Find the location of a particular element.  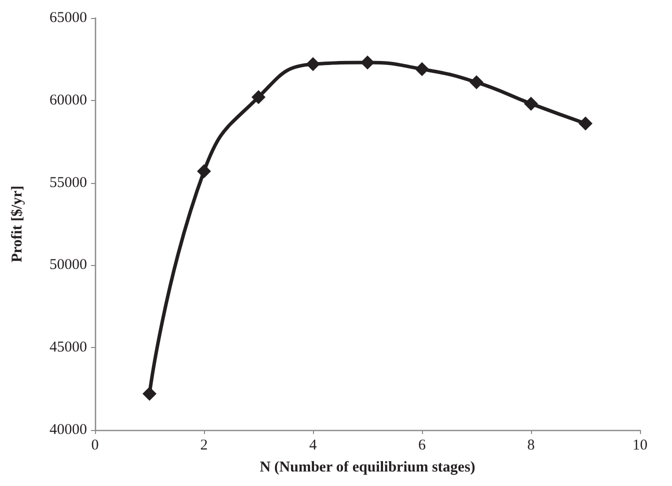

x-tick-label: 10 is located at coordinates (640, 446).